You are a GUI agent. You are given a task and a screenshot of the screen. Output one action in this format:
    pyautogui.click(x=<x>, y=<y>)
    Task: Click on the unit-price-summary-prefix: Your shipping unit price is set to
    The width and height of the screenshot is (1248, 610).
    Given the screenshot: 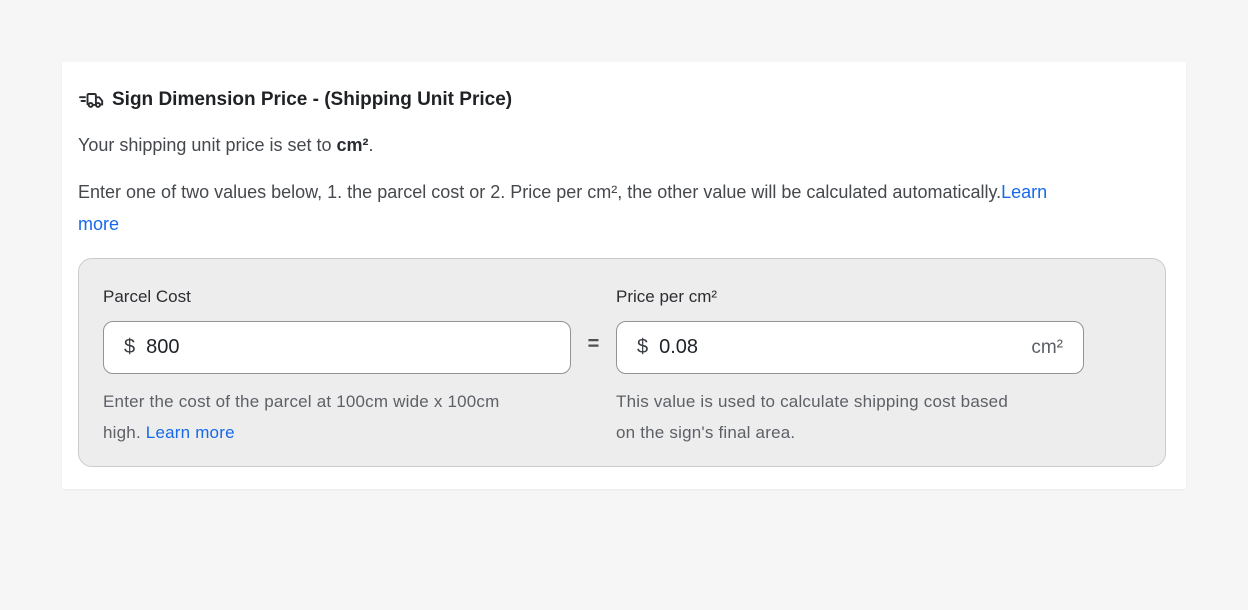 What is the action you would take?
    pyautogui.click(x=207, y=145)
    